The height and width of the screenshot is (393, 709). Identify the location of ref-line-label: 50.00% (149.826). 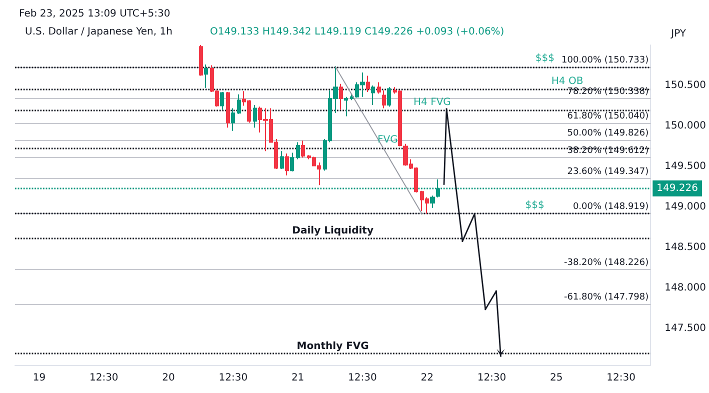
(608, 133).